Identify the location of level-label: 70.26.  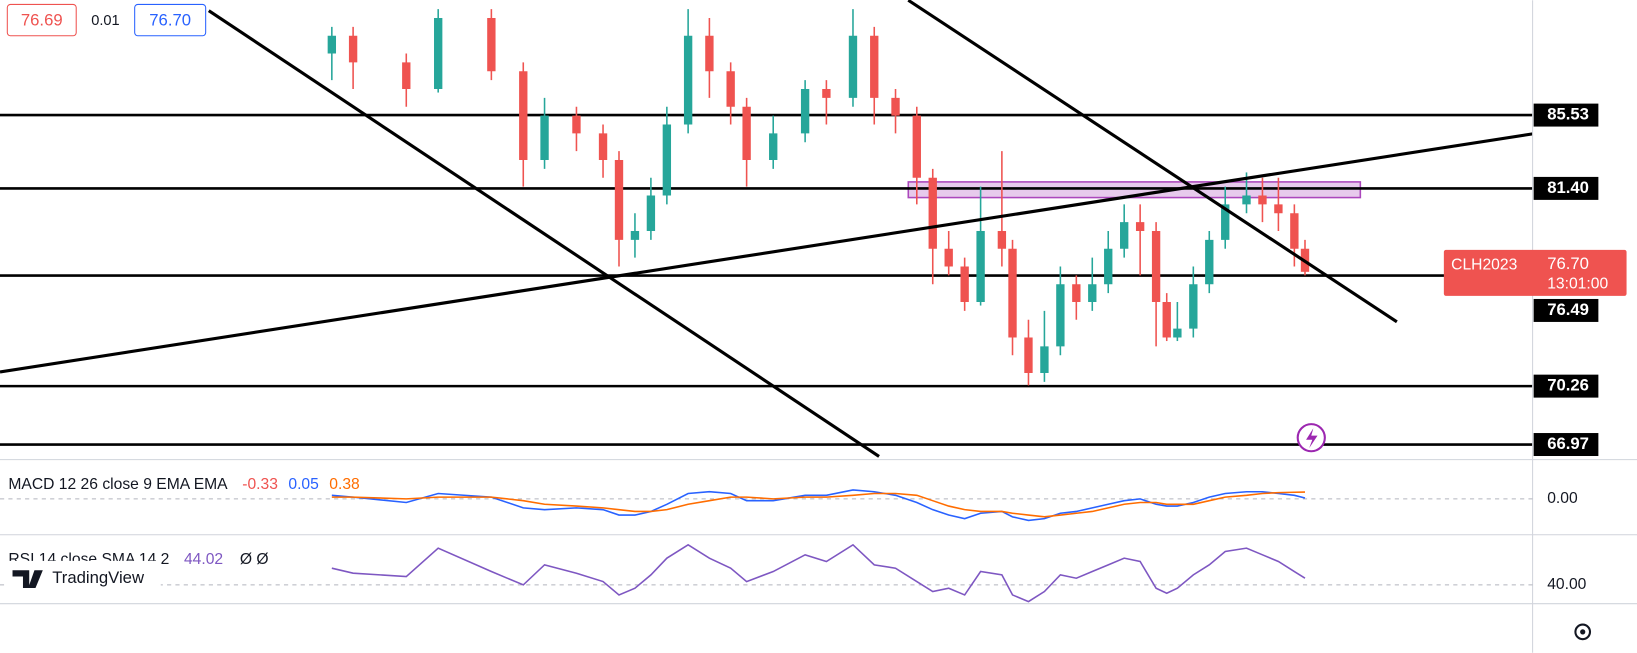
(1568, 385).